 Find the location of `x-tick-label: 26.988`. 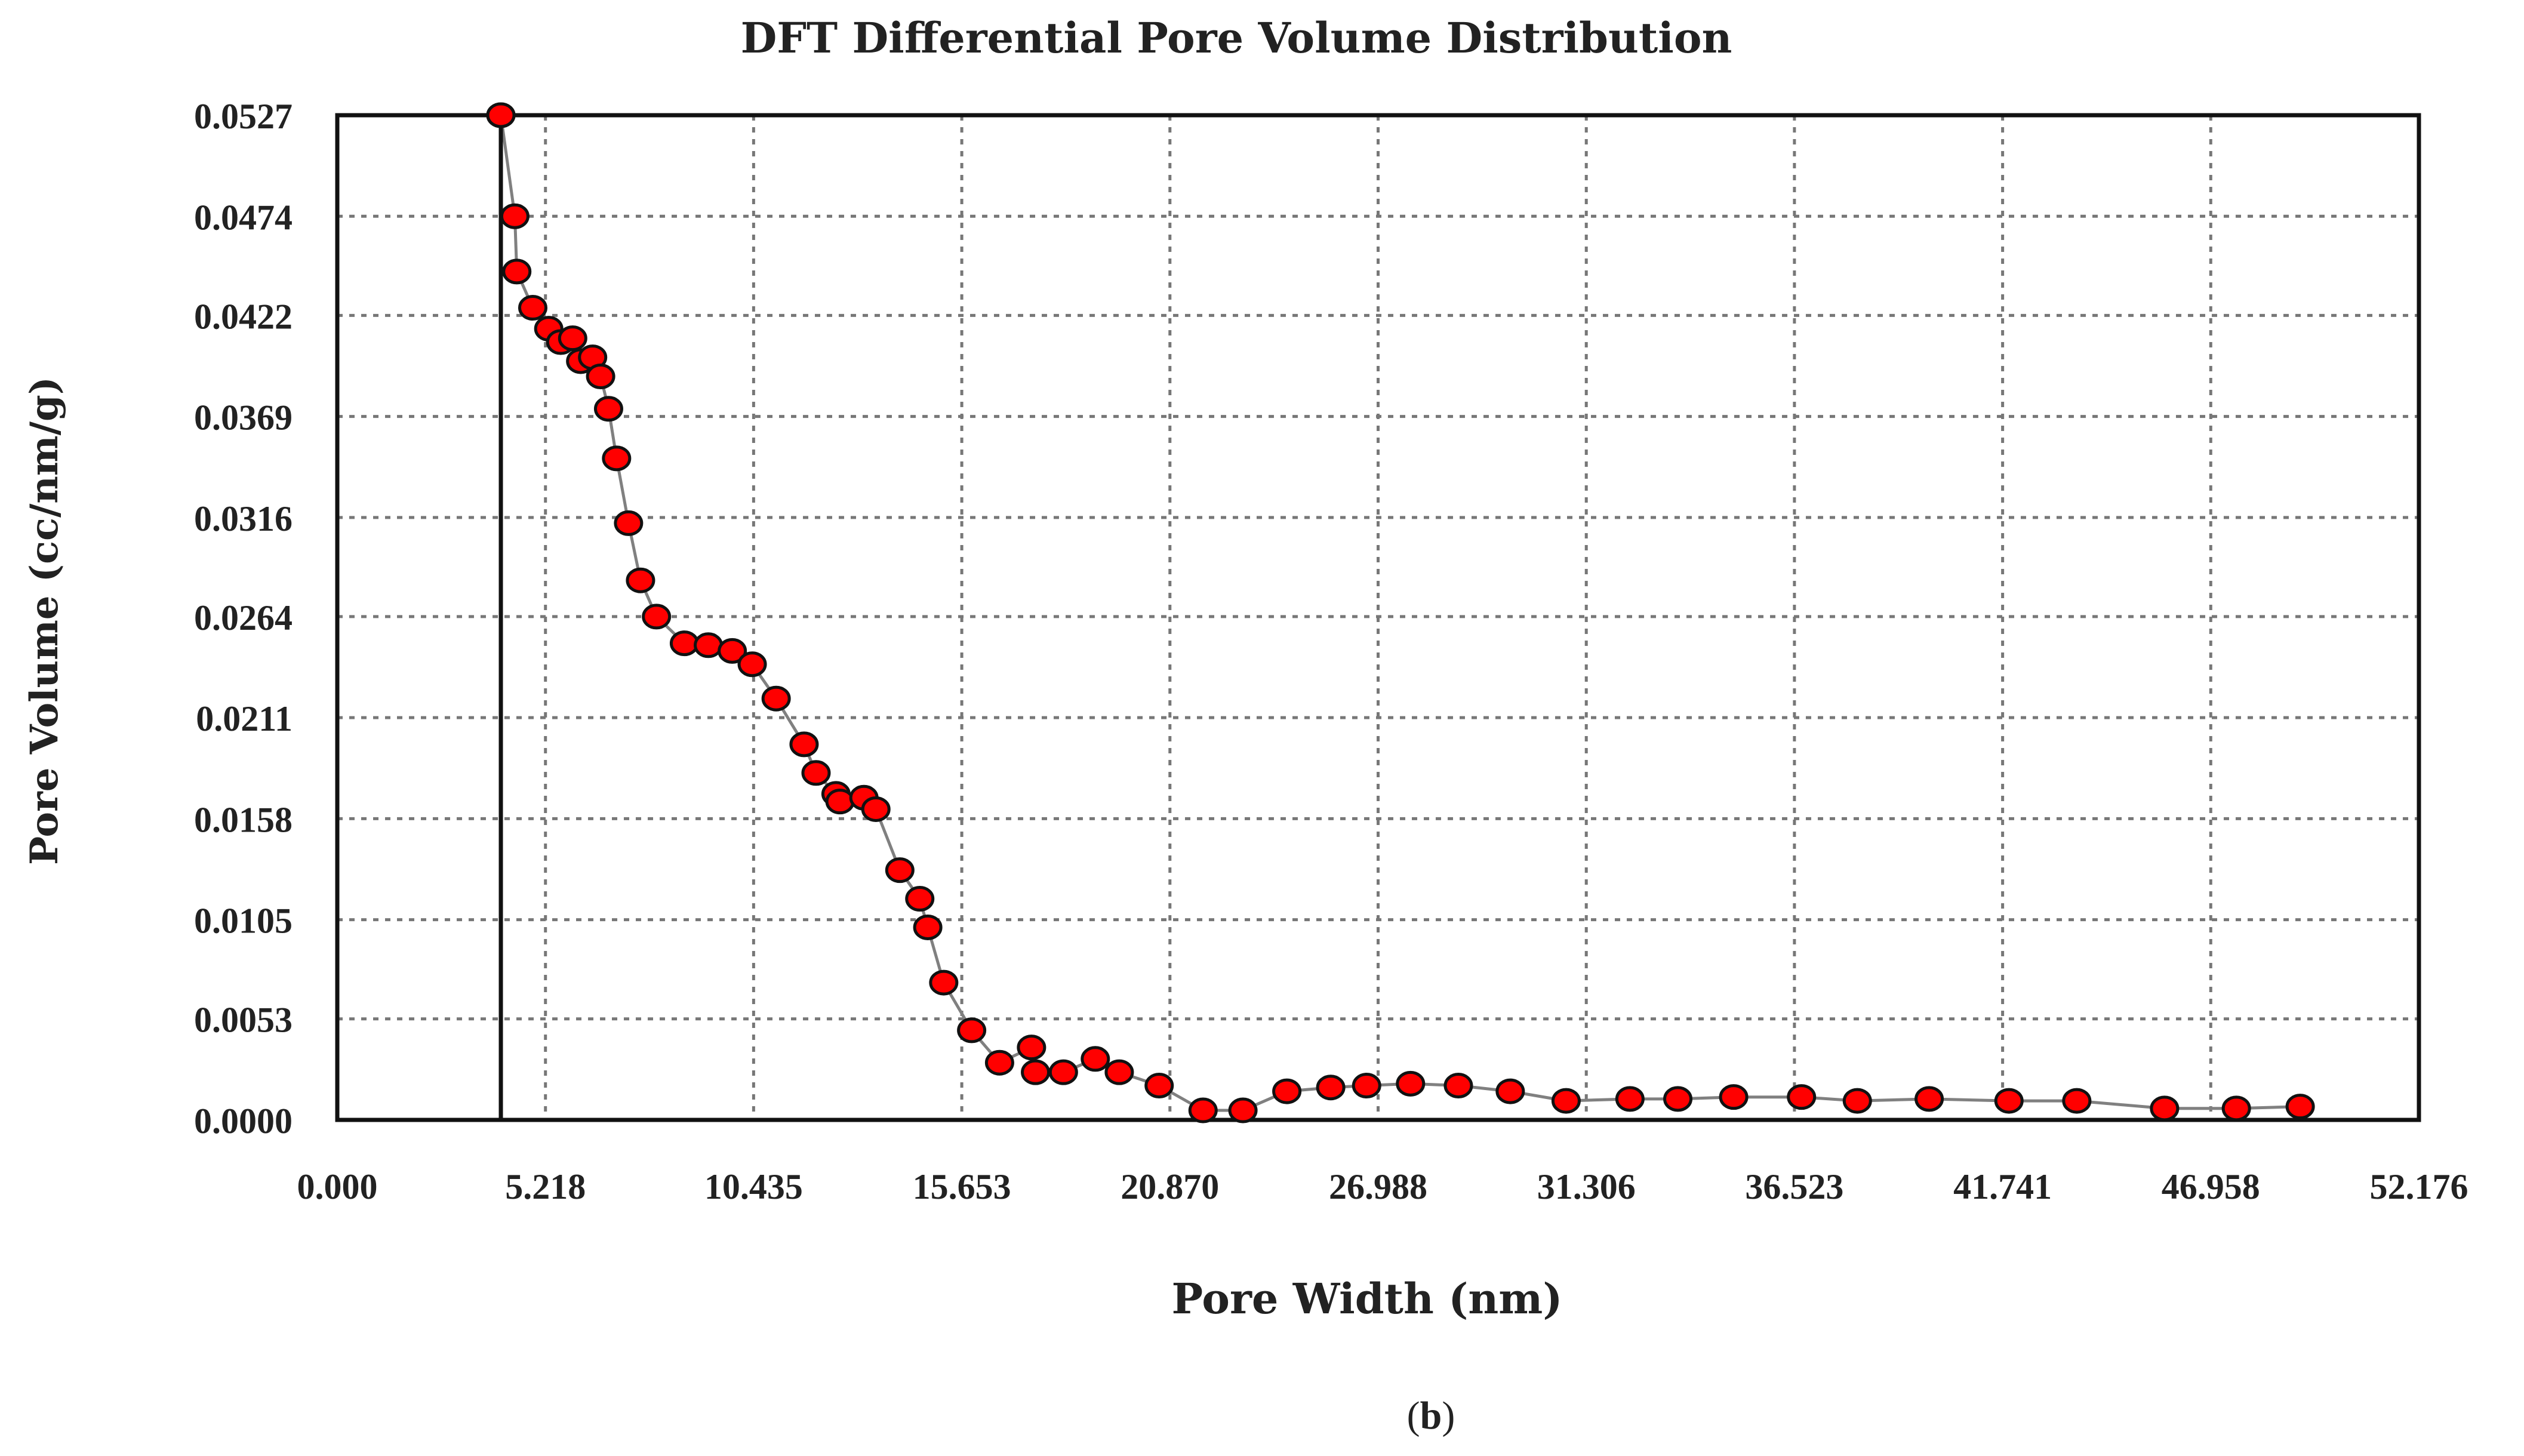

x-tick-label: 26.988 is located at coordinates (1378, 1186).